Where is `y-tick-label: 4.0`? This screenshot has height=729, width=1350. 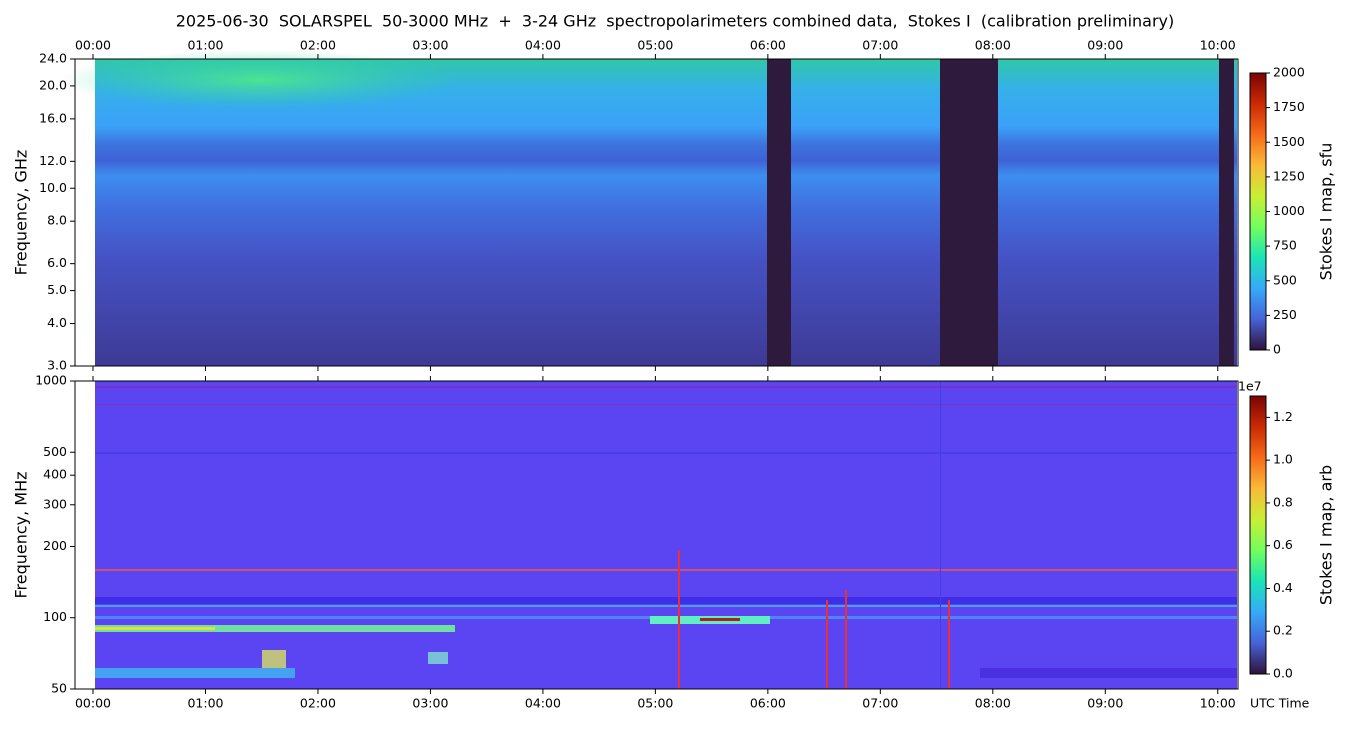 y-tick-label: 4.0 is located at coordinates (57, 322).